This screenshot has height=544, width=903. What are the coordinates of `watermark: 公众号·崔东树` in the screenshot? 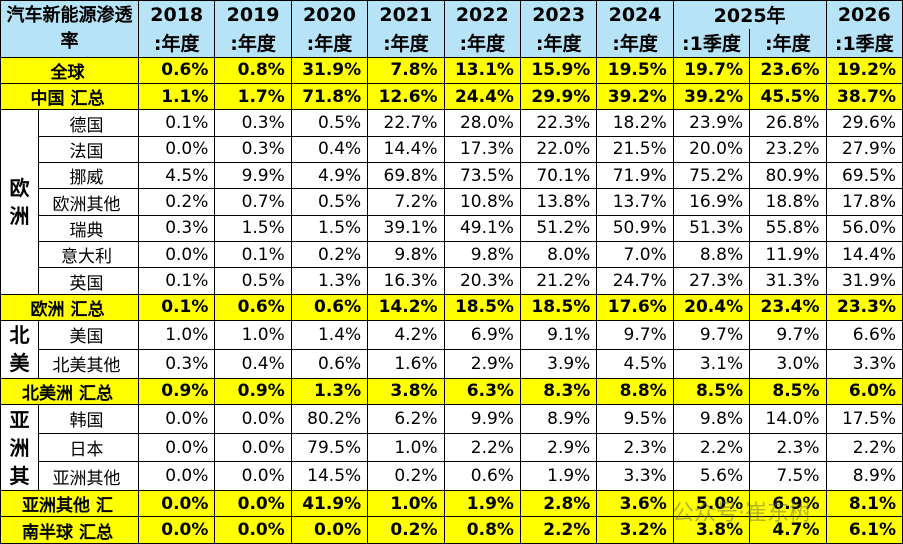 It's located at (741, 513).